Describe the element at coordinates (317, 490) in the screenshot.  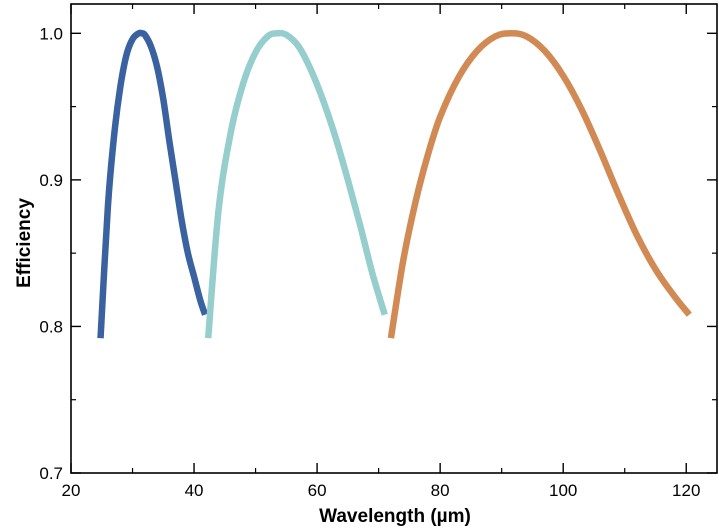
I see `x-tick-label: 60` at that location.